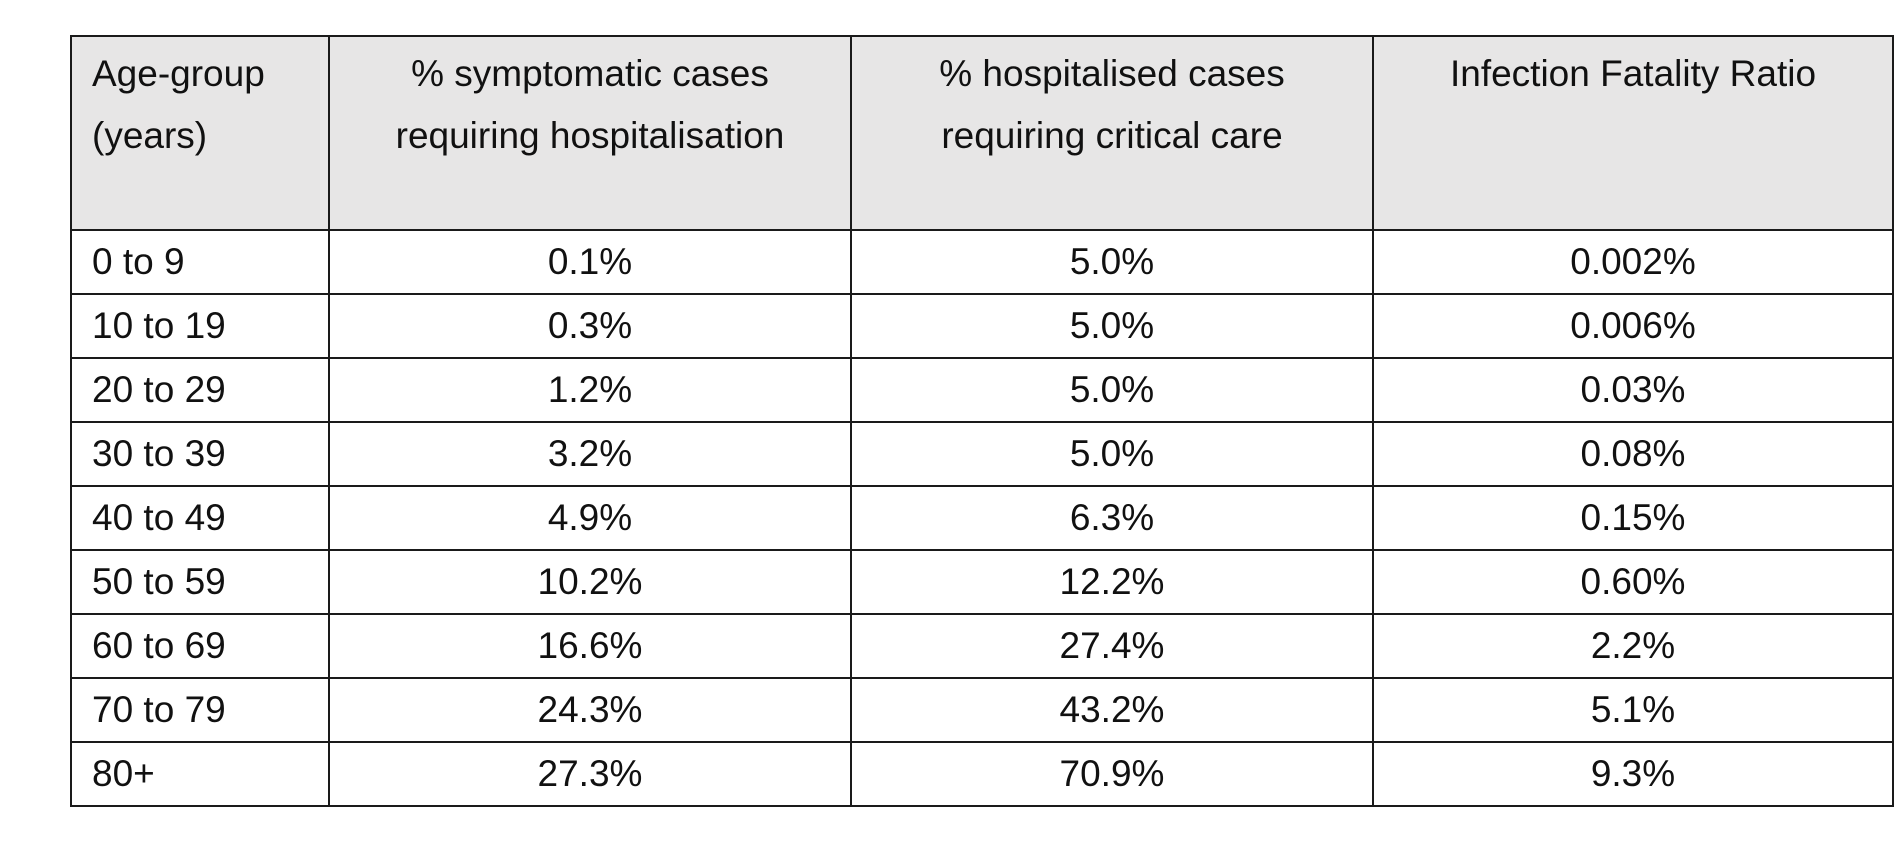 Image resolution: width=1904 pixels, height=841 pixels. I want to click on header-ifr-line-1: Infection Fatality Ratio, so click(1633, 73).